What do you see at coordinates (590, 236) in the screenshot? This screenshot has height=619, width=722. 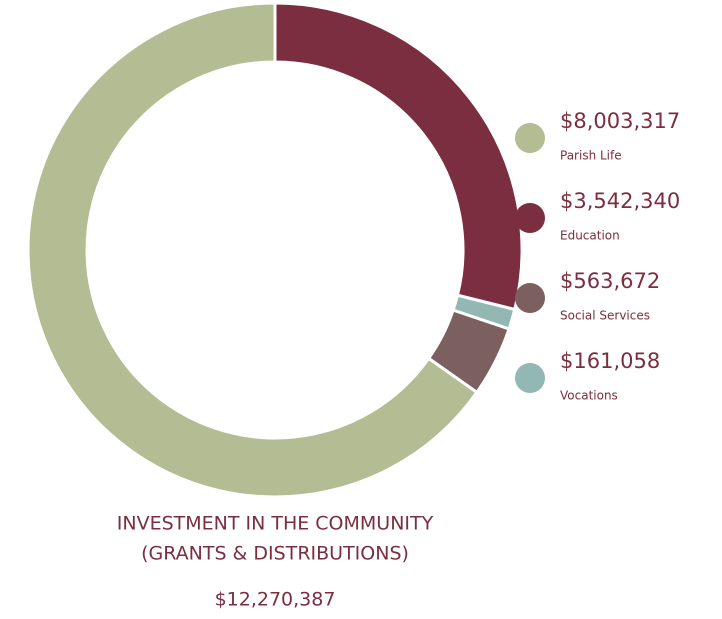 I see `legend-label: Education` at bounding box center [590, 236].